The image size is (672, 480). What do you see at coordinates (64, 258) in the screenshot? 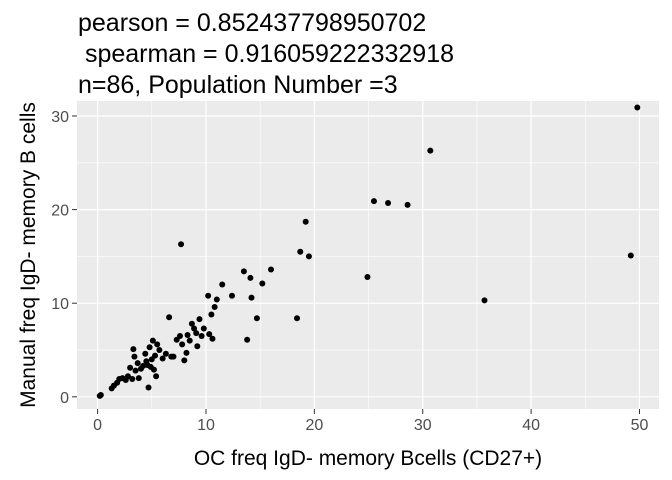
I see `y-axis: 0 10 20 30` at bounding box center [64, 258].